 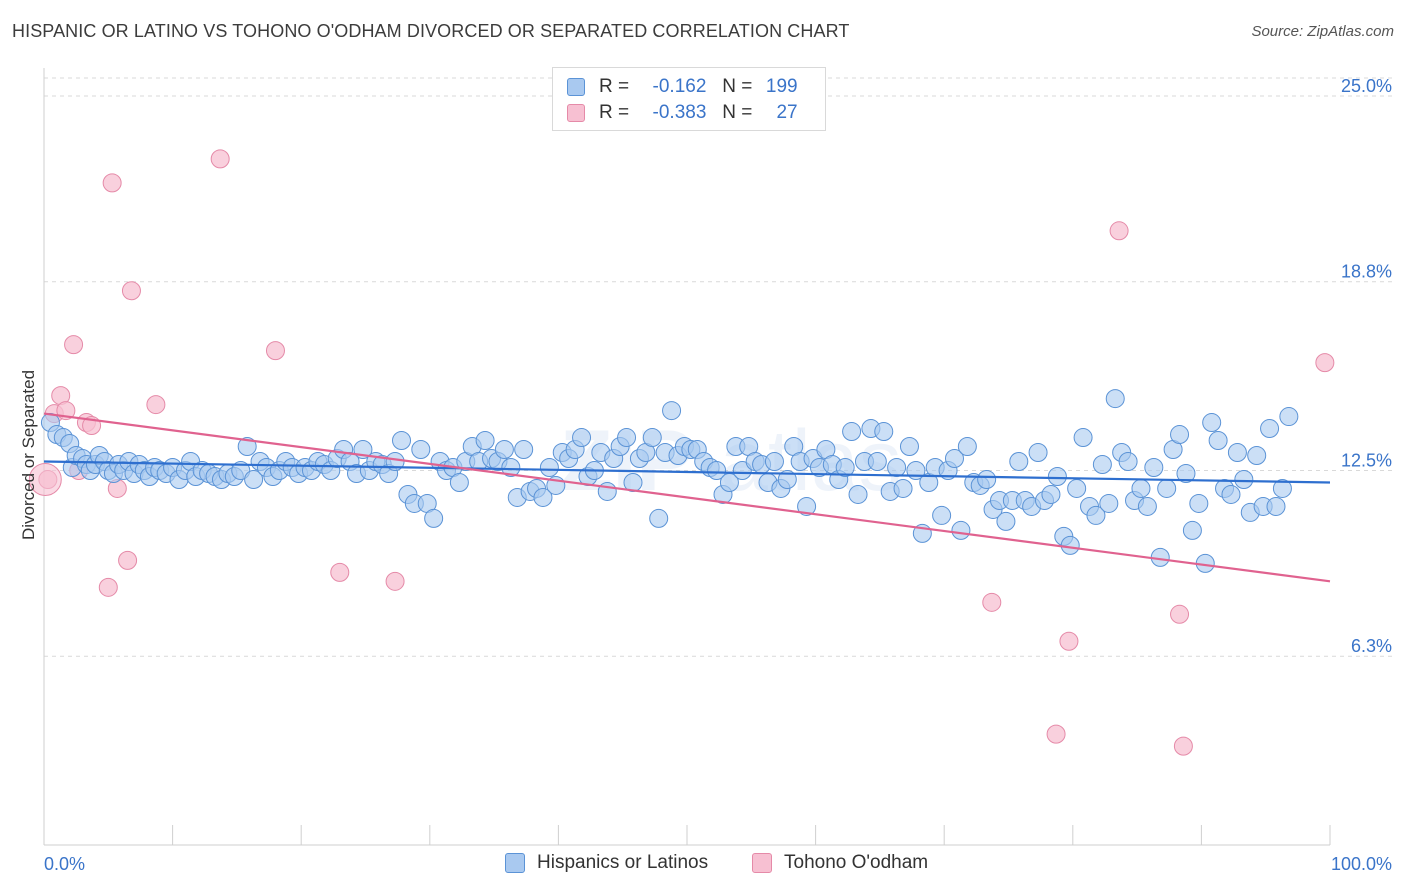 What do you see at coordinates (28, 455) in the screenshot?
I see `y-axis-title: Divorced or Separated` at bounding box center [28, 455].